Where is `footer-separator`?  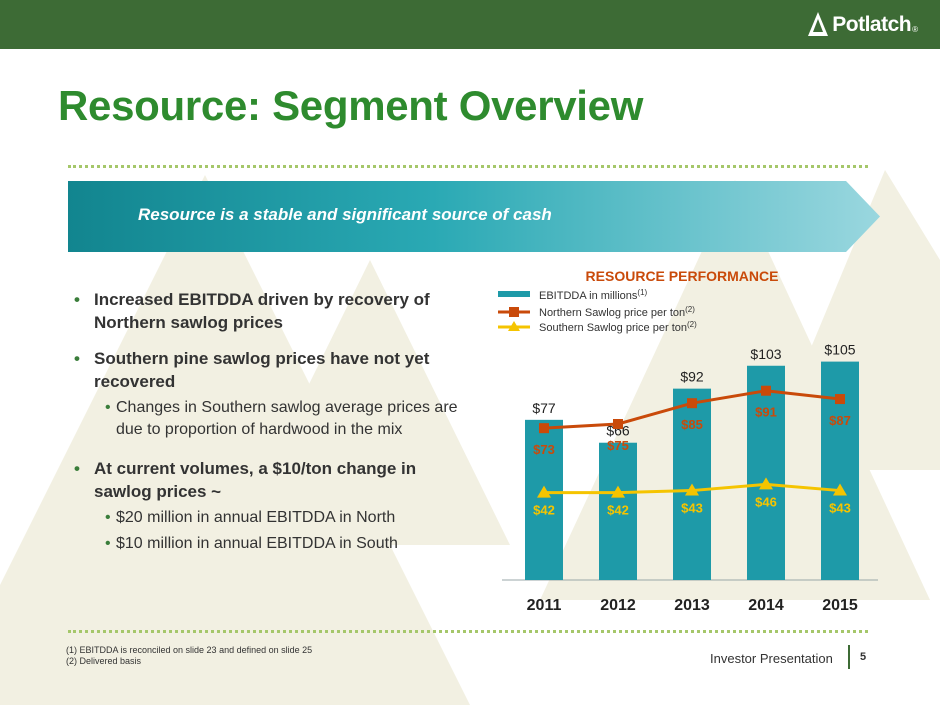 footer-separator is located at coordinates (849, 657).